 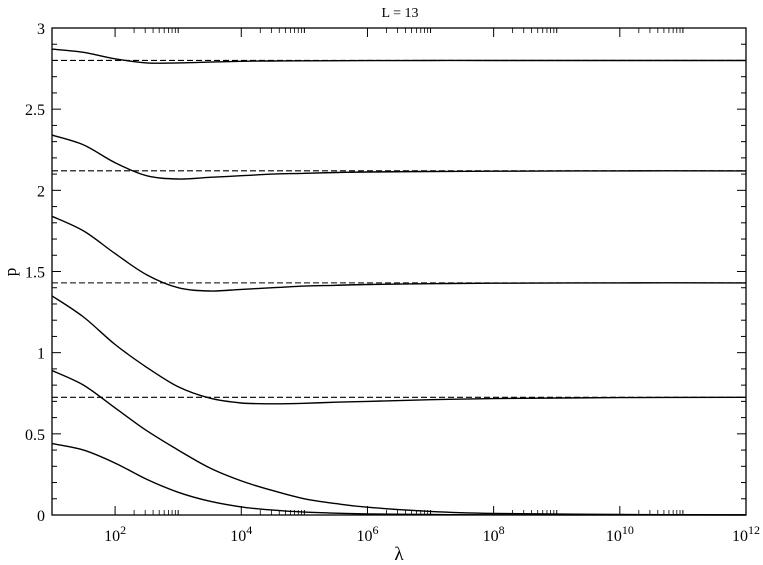 What do you see at coordinates (41, 516) in the screenshot?
I see `y-tick-label: 0` at bounding box center [41, 516].